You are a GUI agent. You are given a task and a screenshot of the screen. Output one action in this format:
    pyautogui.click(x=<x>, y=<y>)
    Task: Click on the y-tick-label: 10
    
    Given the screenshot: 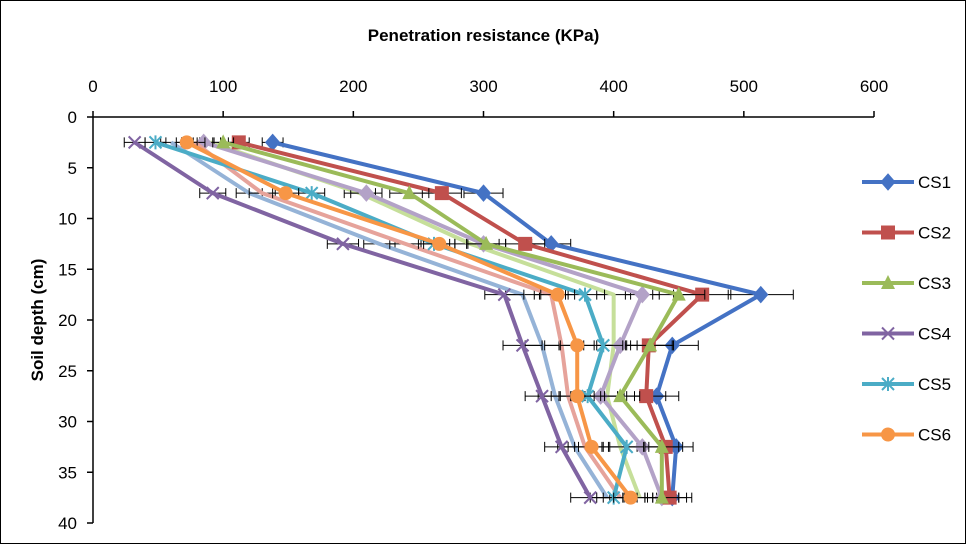 What is the action you would take?
    pyautogui.click(x=67, y=219)
    